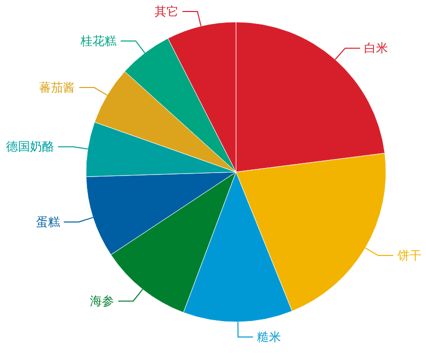 This screenshot has height=356, width=426. Describe the element at coordinates (269, 337) in the screenshot. I see `slice-label: 糙米` at that location.